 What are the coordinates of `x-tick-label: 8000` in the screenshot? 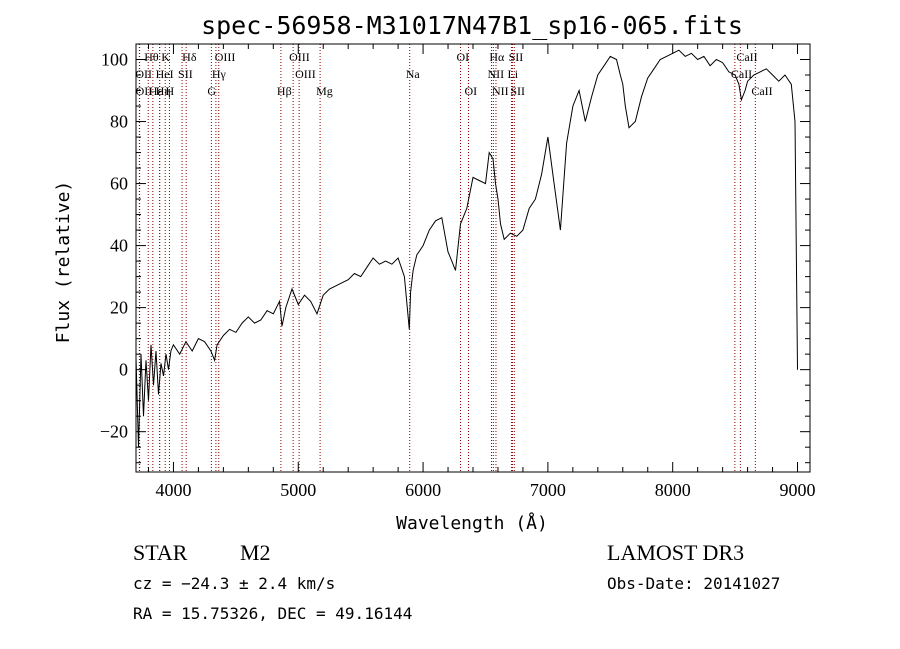 It's located at (673, 490).